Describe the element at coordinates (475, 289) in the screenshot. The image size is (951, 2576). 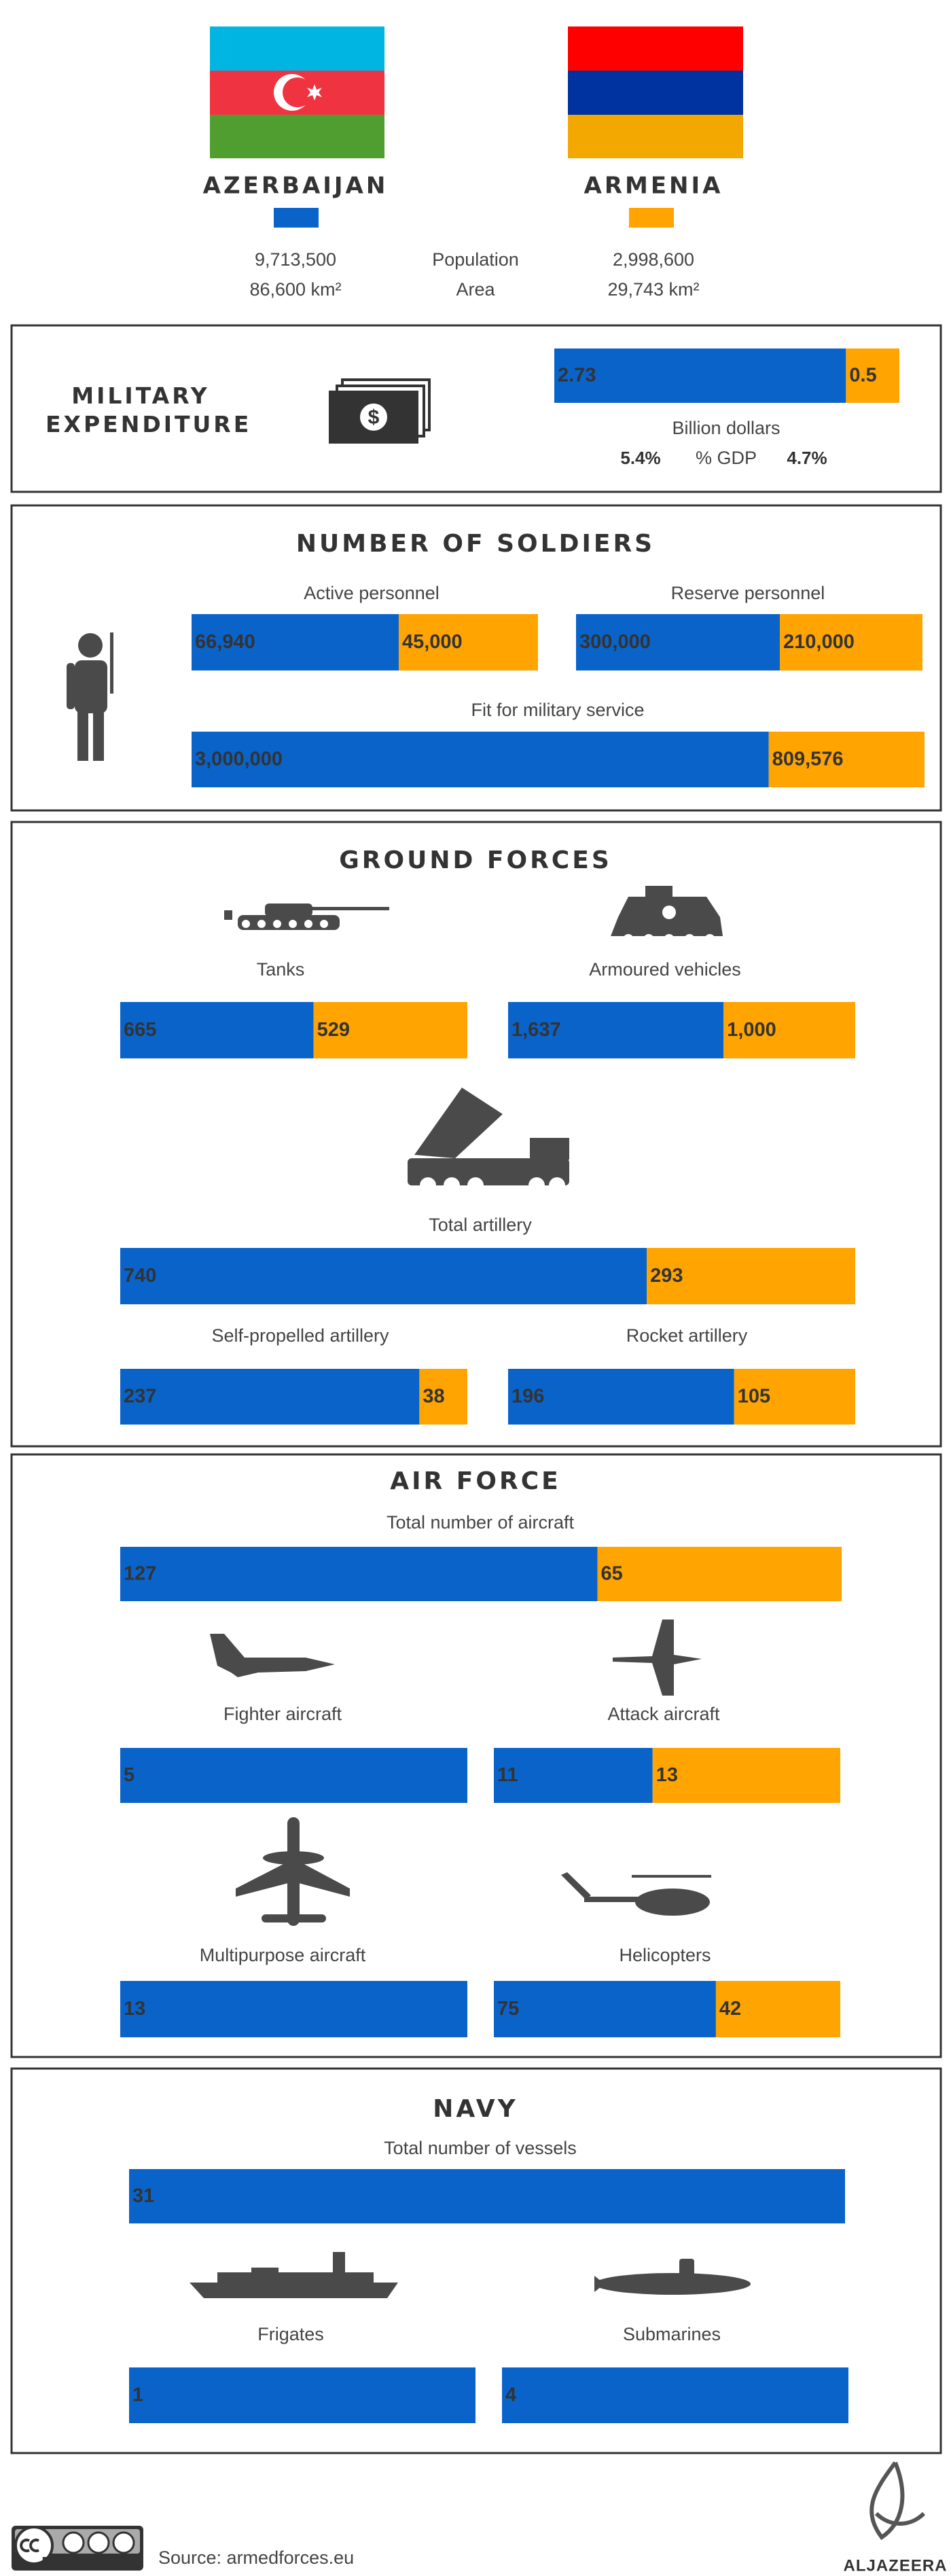
I see `area-label: Area` at that location.